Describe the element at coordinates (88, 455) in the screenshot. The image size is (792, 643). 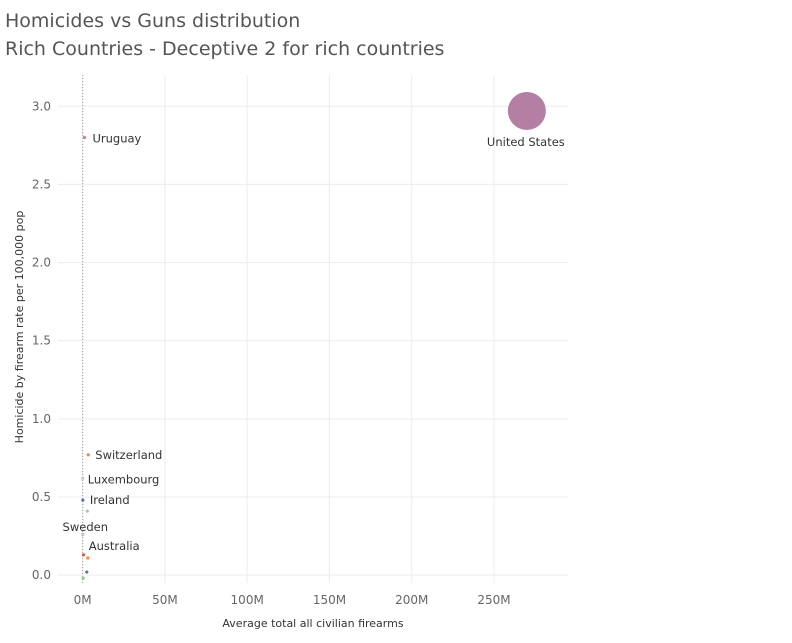
I see `point-switzerland` at that location.